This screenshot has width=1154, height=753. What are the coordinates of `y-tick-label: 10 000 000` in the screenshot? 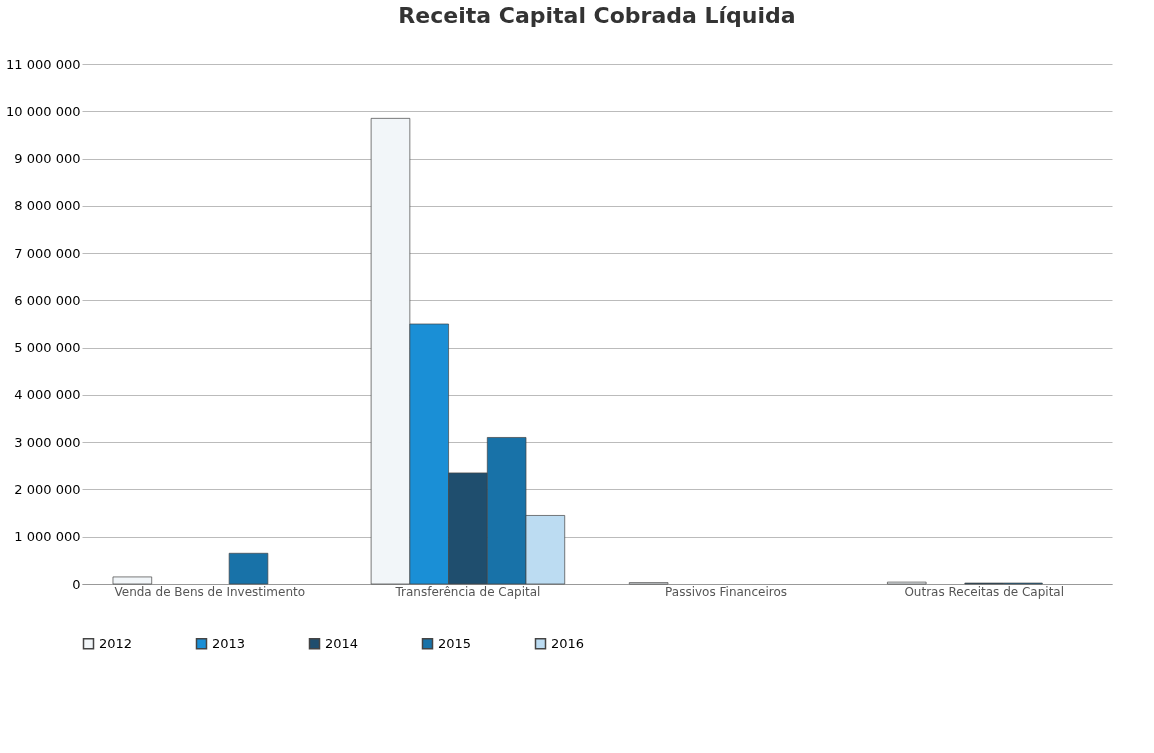 It's located at (43, 111).